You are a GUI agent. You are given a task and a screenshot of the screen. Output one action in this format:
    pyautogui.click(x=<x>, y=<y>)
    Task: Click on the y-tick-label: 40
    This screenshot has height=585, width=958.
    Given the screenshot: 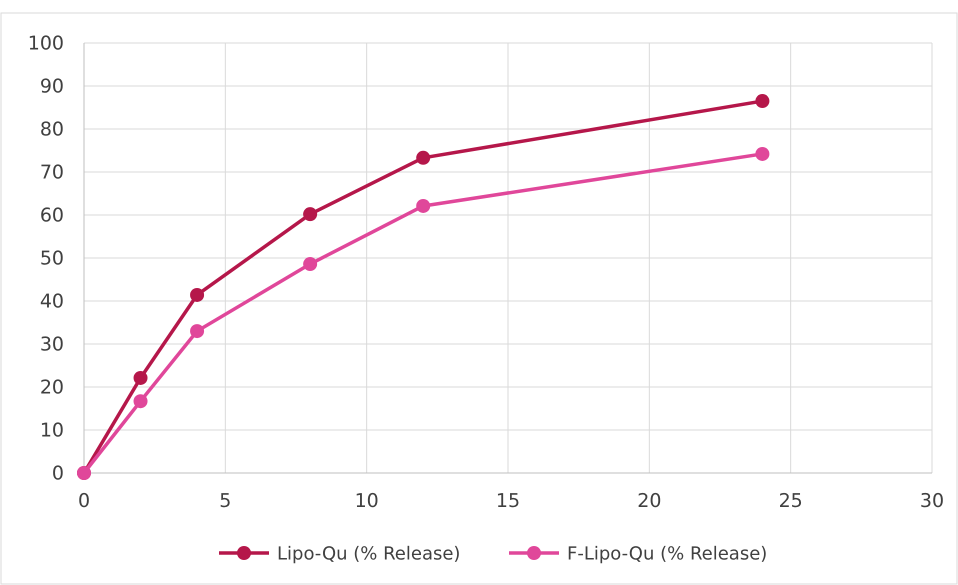 What is the action you would take?
    pyautogui.click(x=52, y=301)
    